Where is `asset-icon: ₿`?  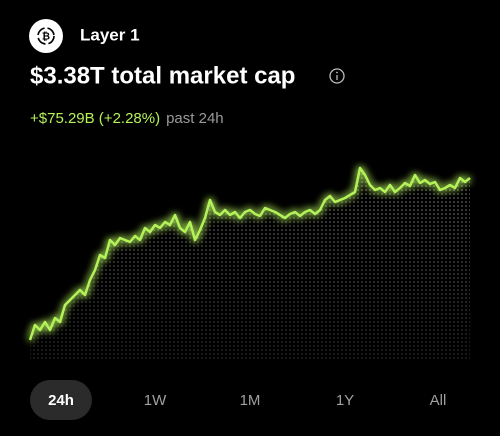
asset-icon: ₿ is located at coordinates (46, 36).